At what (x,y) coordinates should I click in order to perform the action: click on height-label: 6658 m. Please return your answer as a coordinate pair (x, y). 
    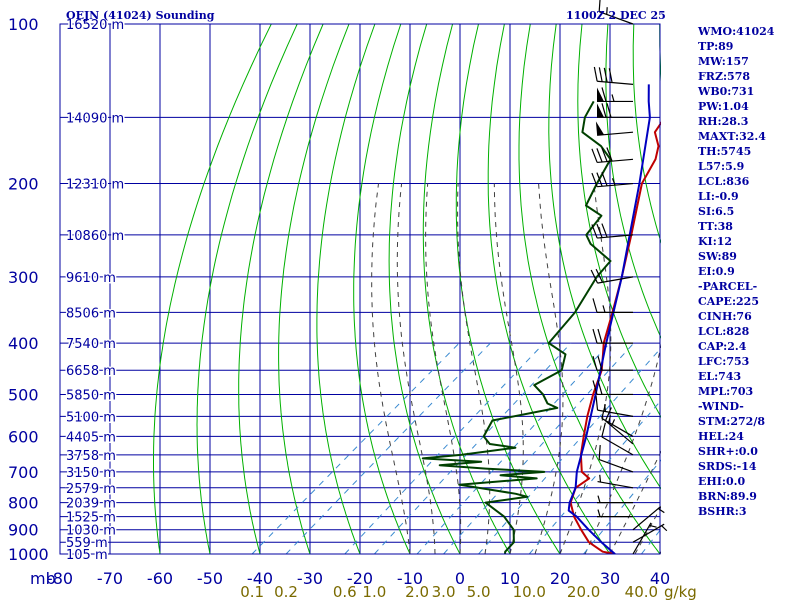
    Looking at the image, I should click on (91, 371).